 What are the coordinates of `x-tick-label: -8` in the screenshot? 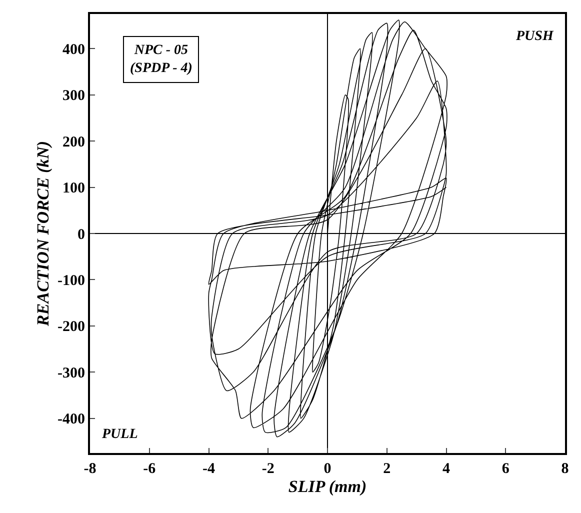 It's located at (90, 469).